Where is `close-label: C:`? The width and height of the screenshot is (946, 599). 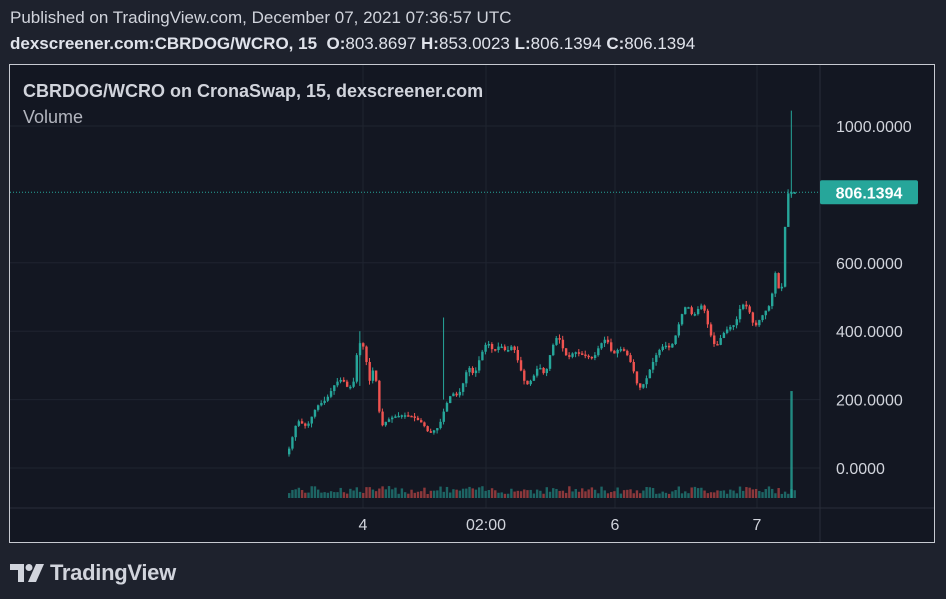 close-label: C: is located at coordinates (615, 43).